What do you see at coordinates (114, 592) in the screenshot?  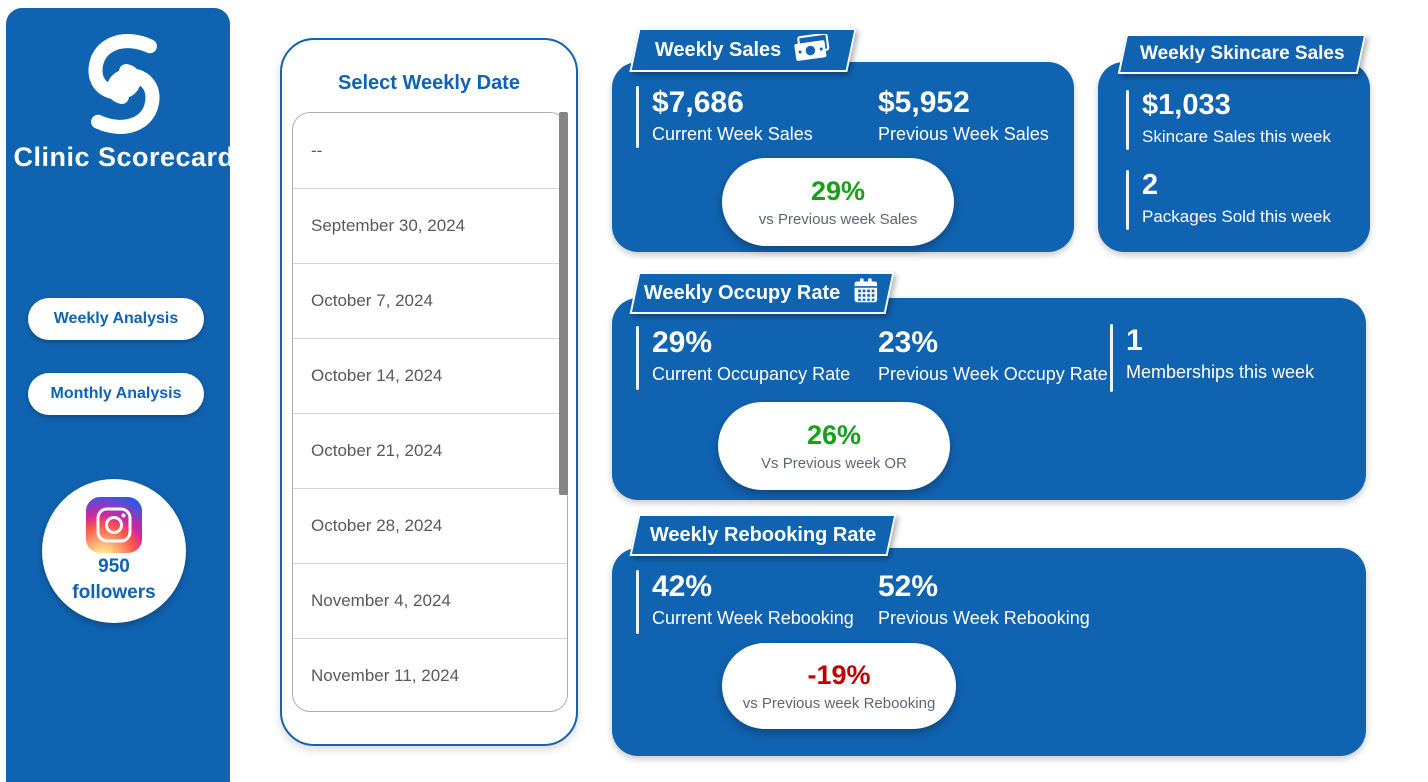 I see `followers-label: followers` at bounding box center [114, 592].